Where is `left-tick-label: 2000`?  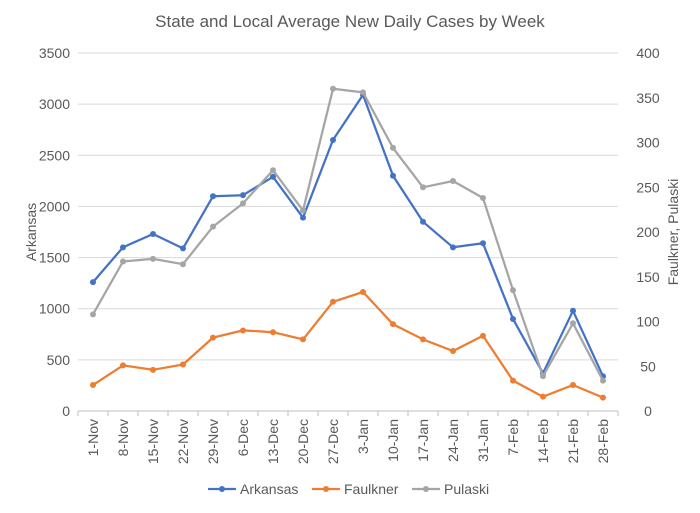
left-tick-label: 2000 is located at coordinates (54, 206).